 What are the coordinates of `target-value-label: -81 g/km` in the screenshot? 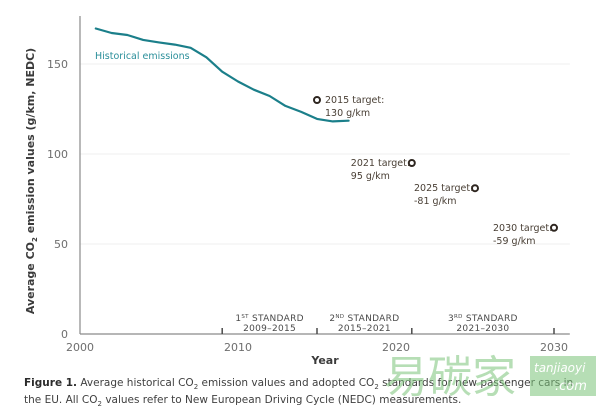 It's located at (435, 201).